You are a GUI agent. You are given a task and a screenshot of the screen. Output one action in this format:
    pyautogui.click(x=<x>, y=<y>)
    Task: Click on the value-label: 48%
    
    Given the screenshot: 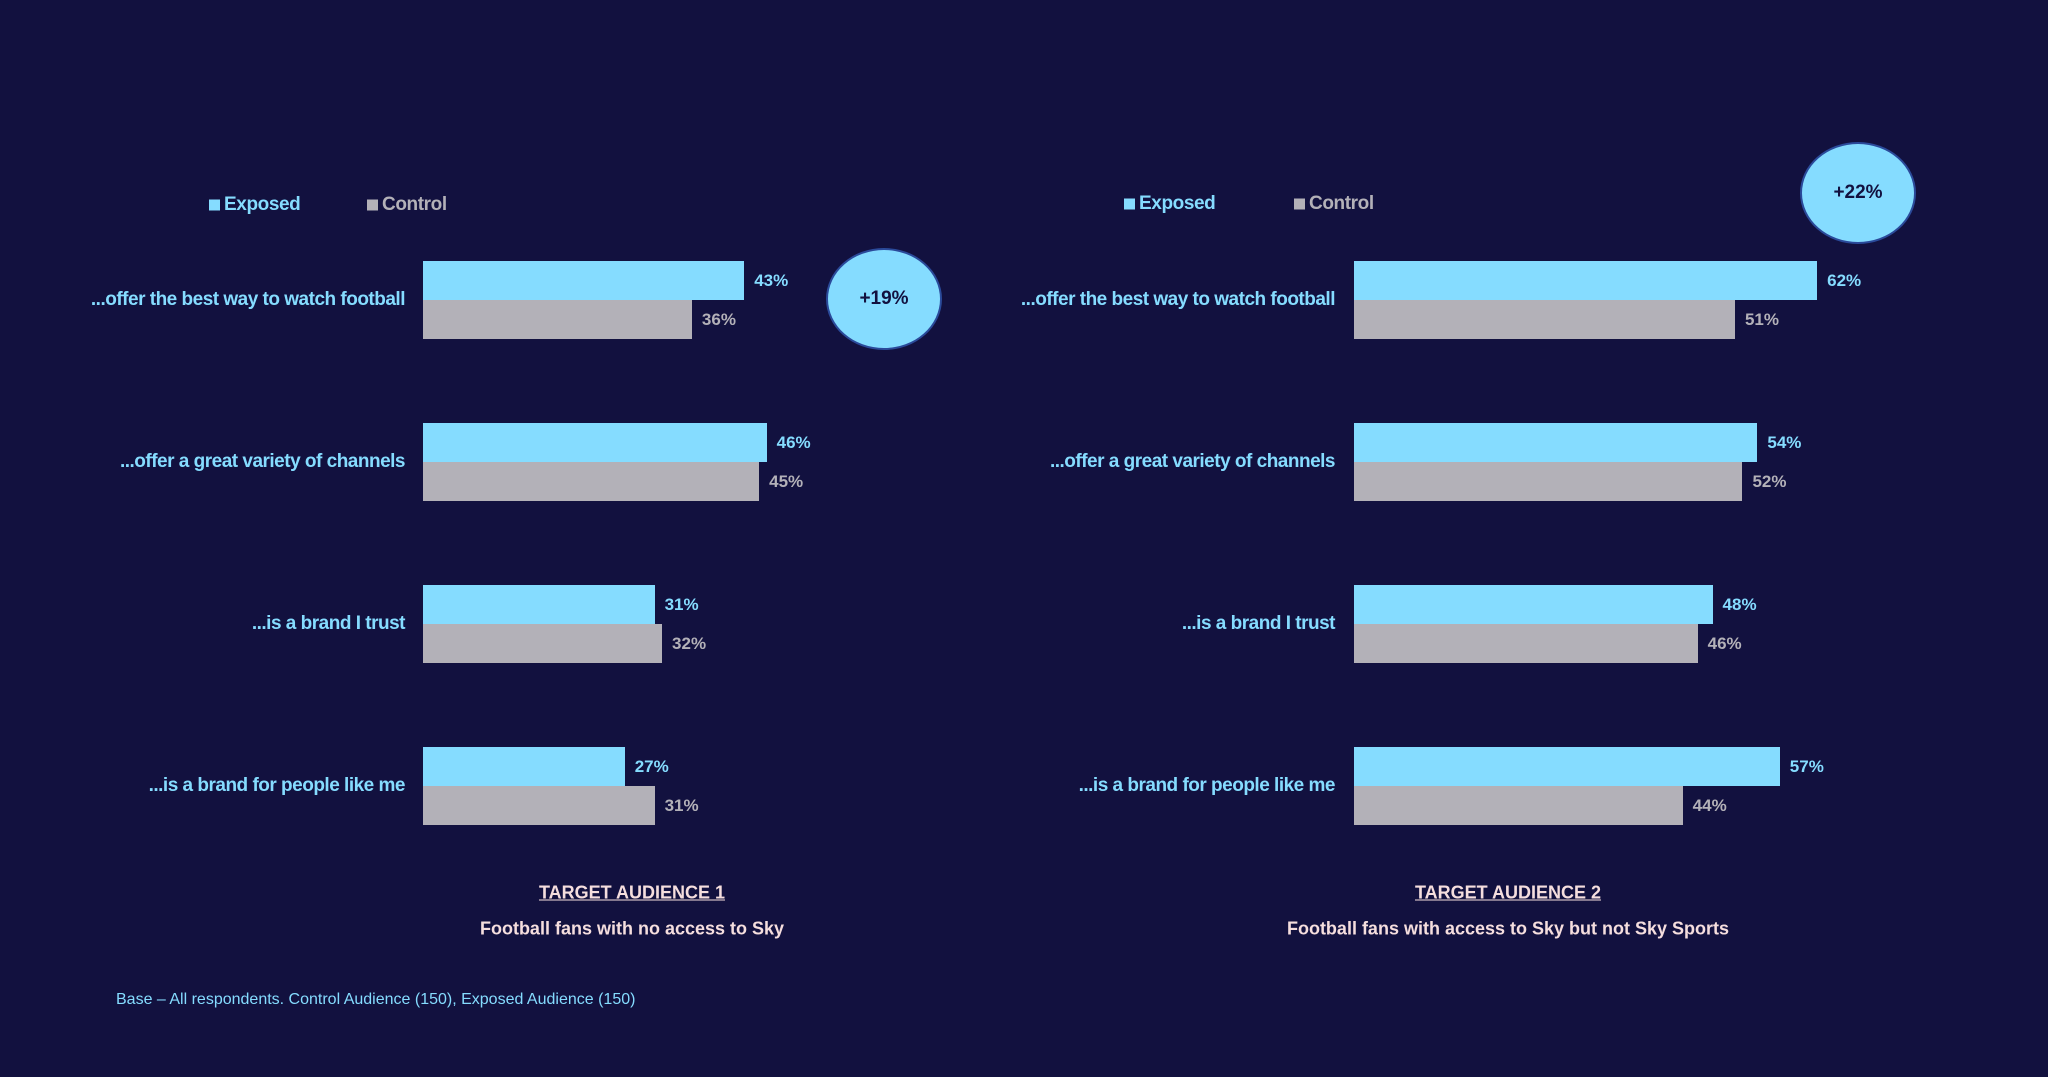 What is the action you would take?
    pyautogui.click(x=1739, y=604)
    